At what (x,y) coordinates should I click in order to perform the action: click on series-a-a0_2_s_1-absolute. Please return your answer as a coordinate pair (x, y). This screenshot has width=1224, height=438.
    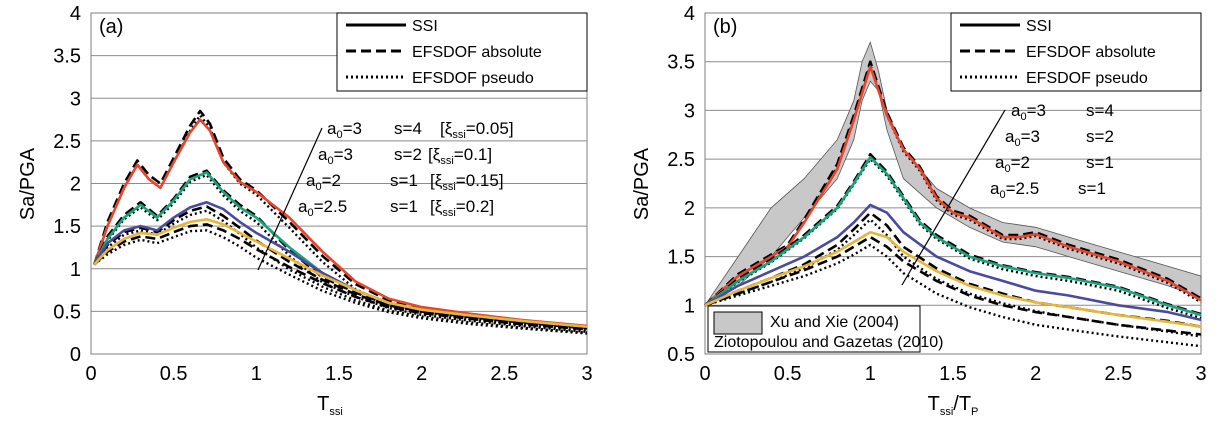
    Looking at the image, I should click on (340, 267).